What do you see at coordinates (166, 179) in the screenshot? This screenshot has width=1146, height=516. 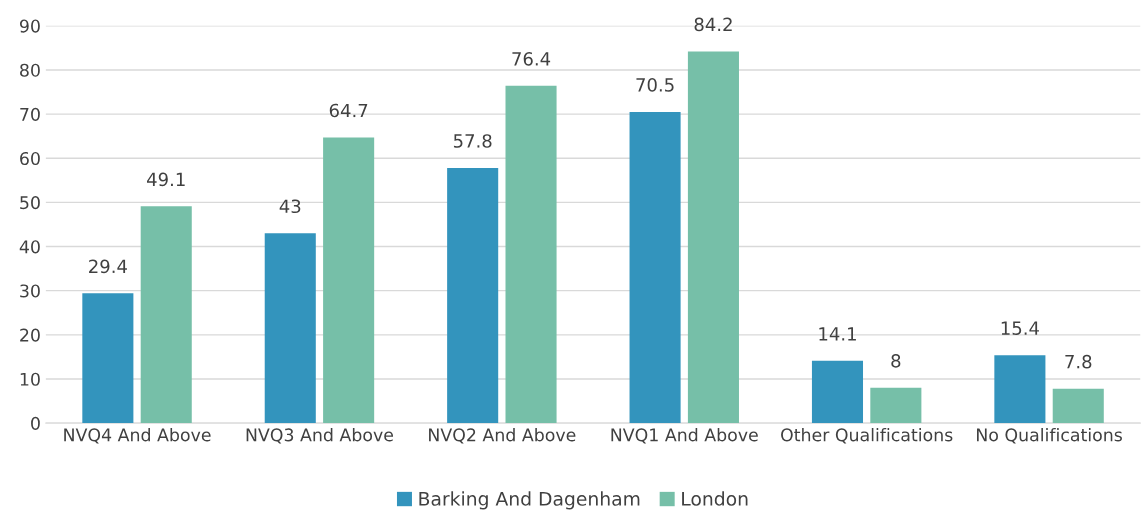 I see `data-label: 49.1` at bounding box center [166, 179].